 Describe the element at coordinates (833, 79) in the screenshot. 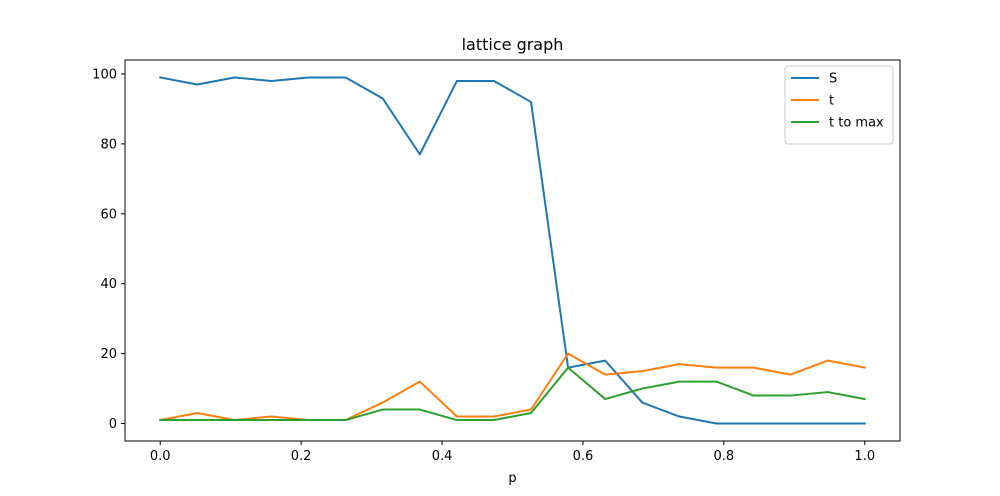

I see `legend-label-1: S` at that location.